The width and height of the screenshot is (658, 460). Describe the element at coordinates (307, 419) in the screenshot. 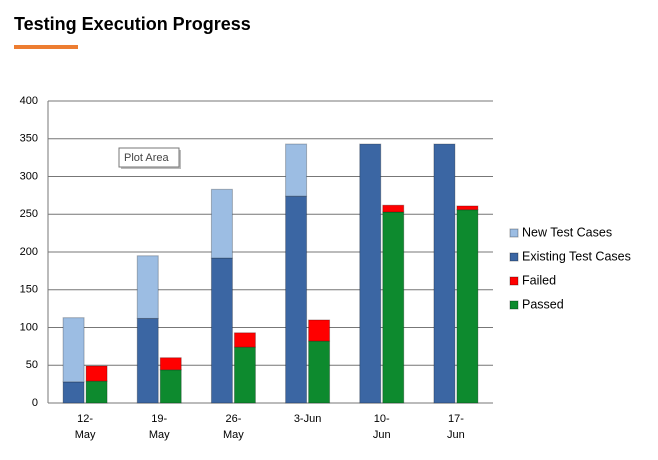

I see `x-tick-label: 3-Jun` at that location.